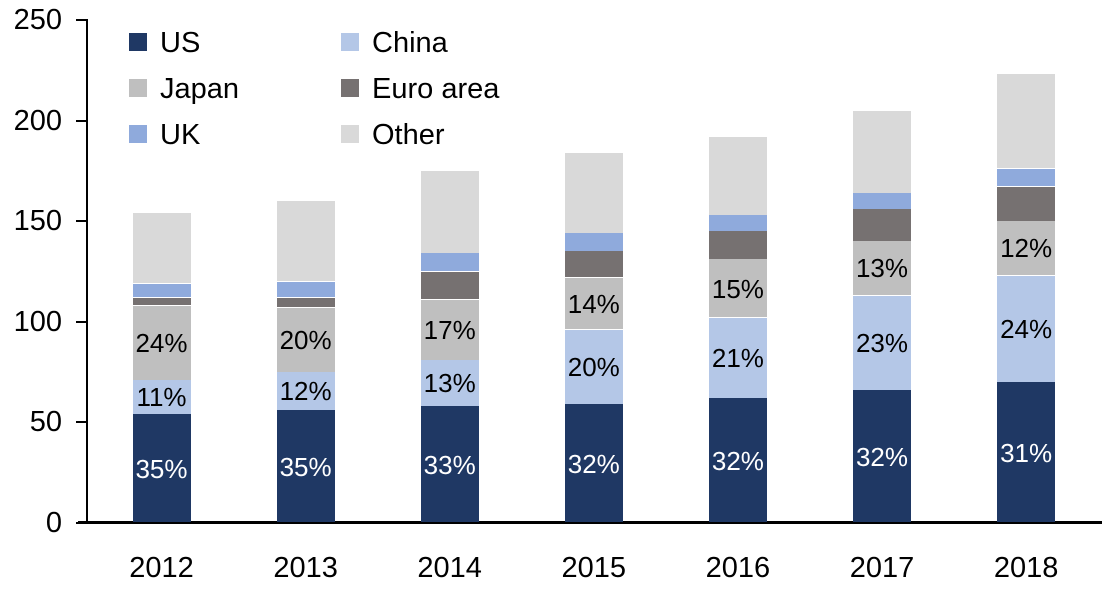 The height and width of the screenshot is (598, 1102). What do you see at coordinates (1026, 328) in the screenshot?
I see `bar-segment-china-2018` at bounding box center [1026, 328].